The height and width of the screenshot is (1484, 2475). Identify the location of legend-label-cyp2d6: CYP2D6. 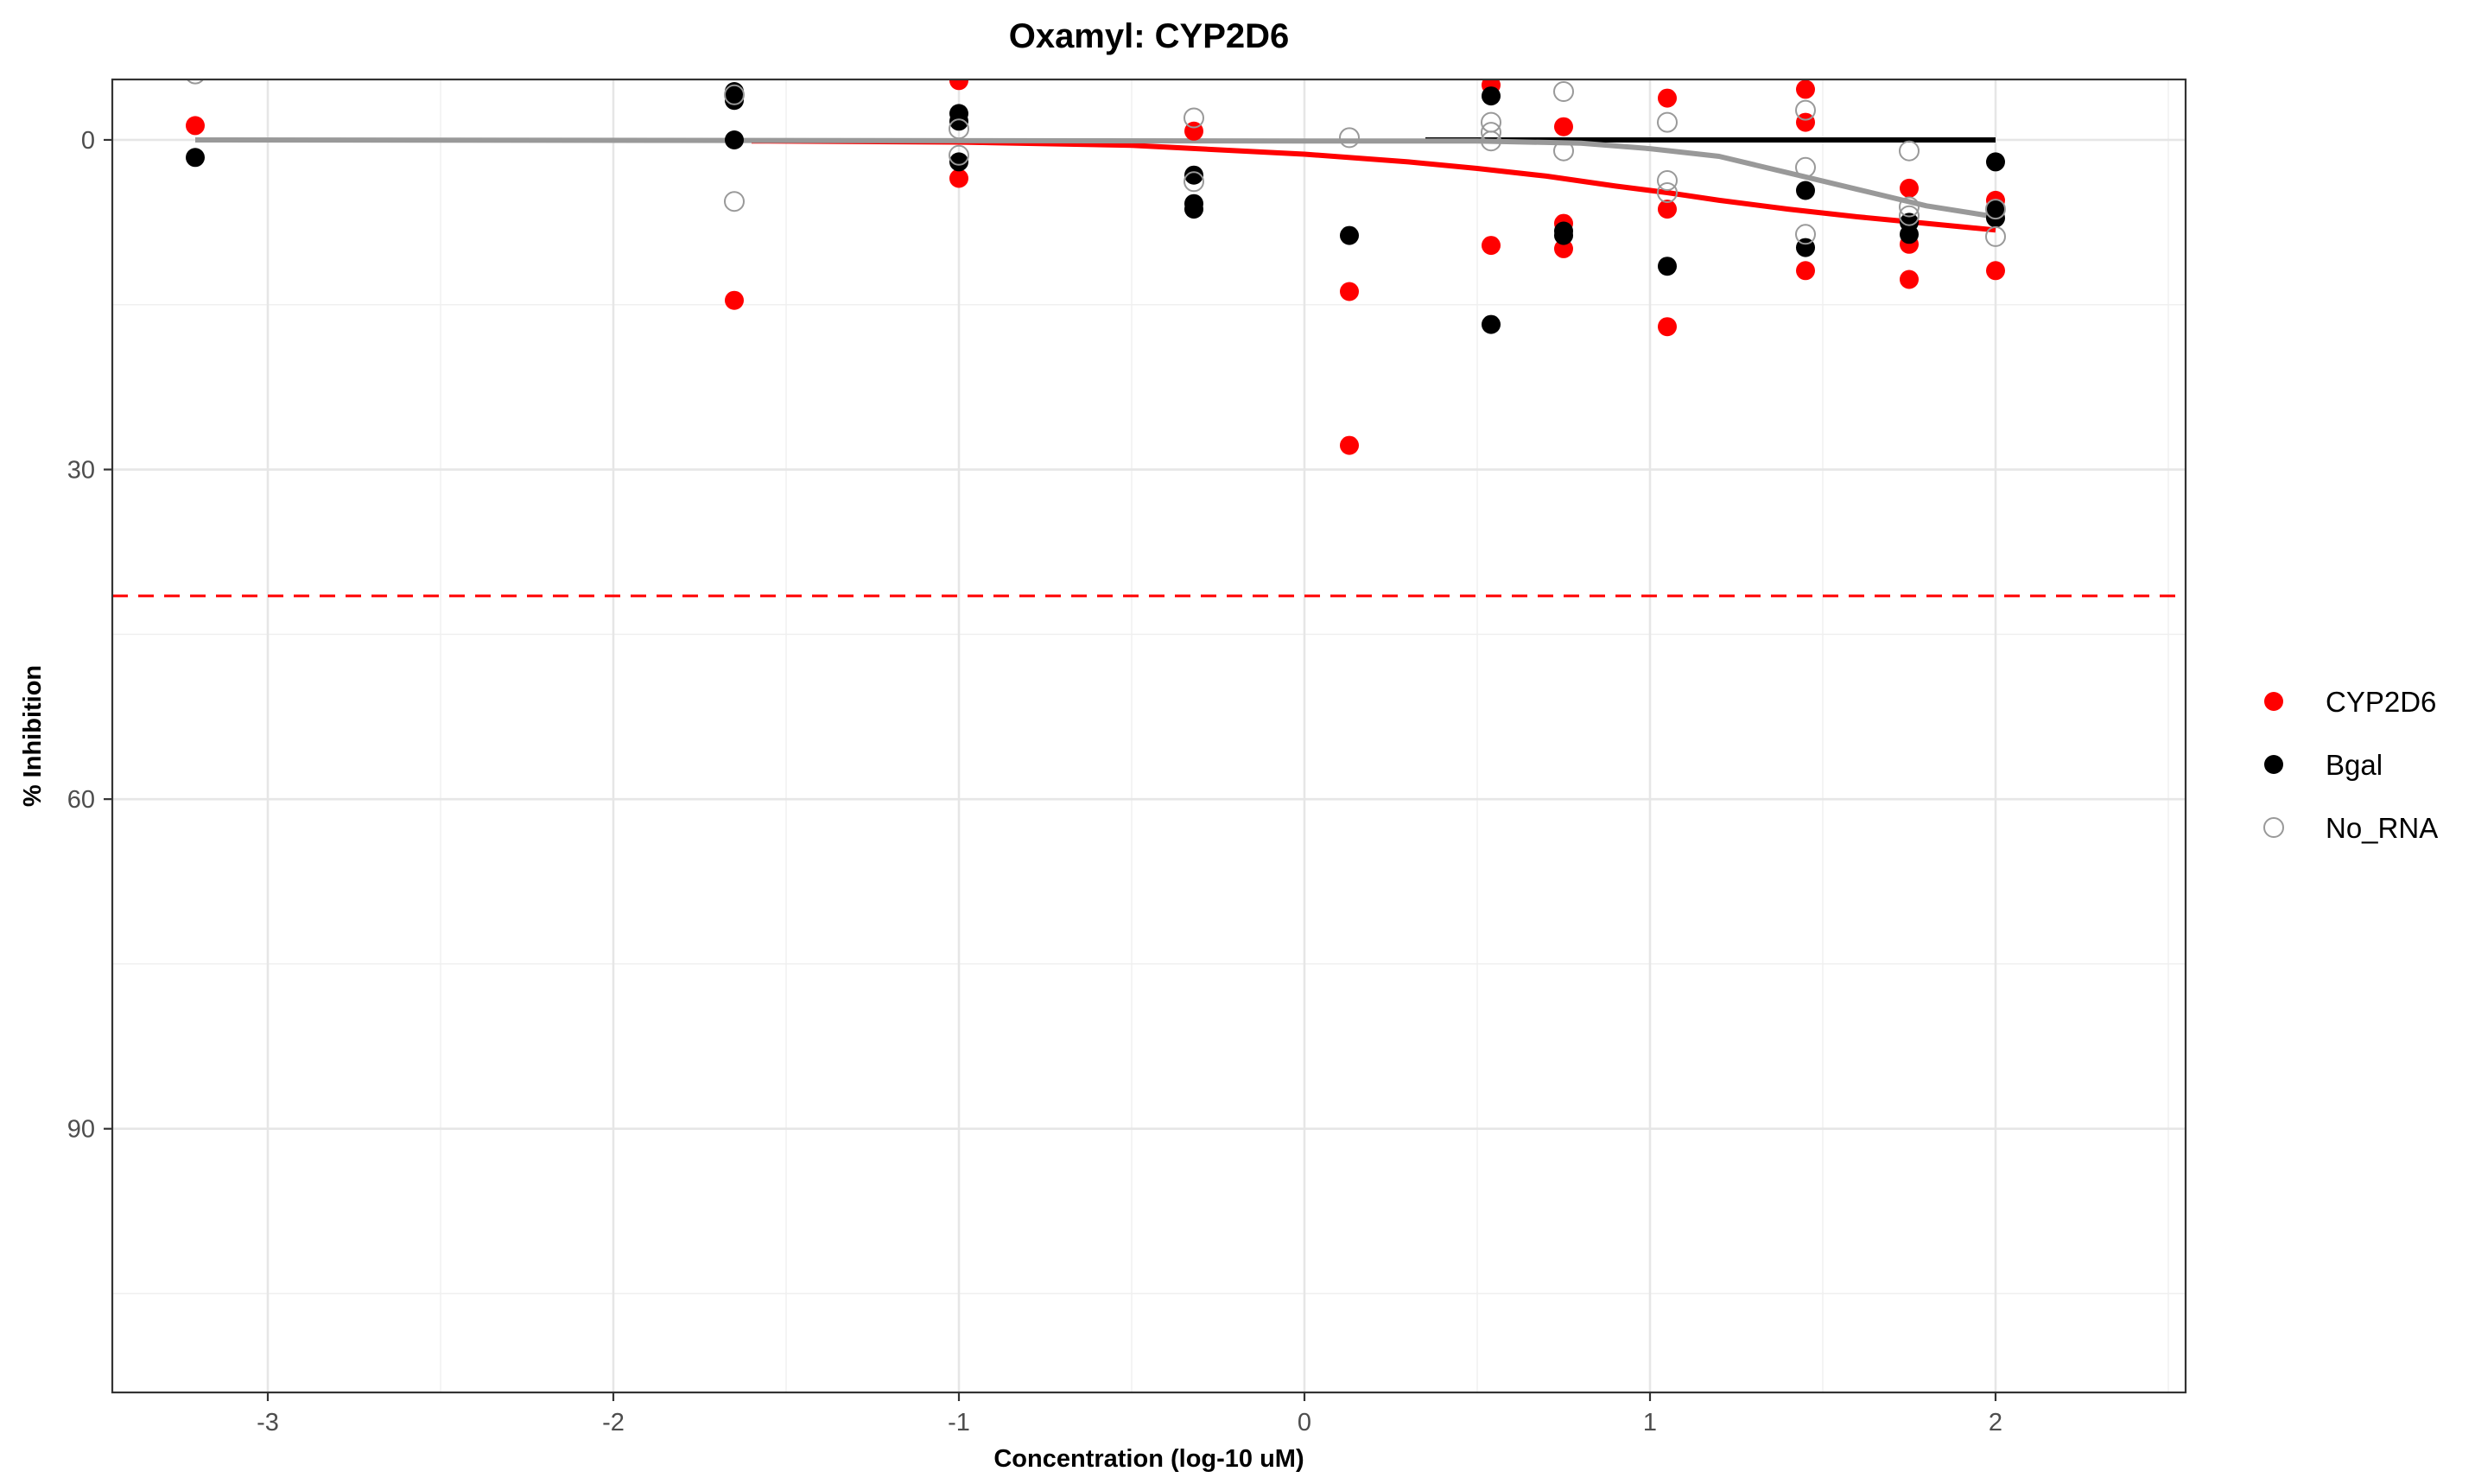
(2381, 702).